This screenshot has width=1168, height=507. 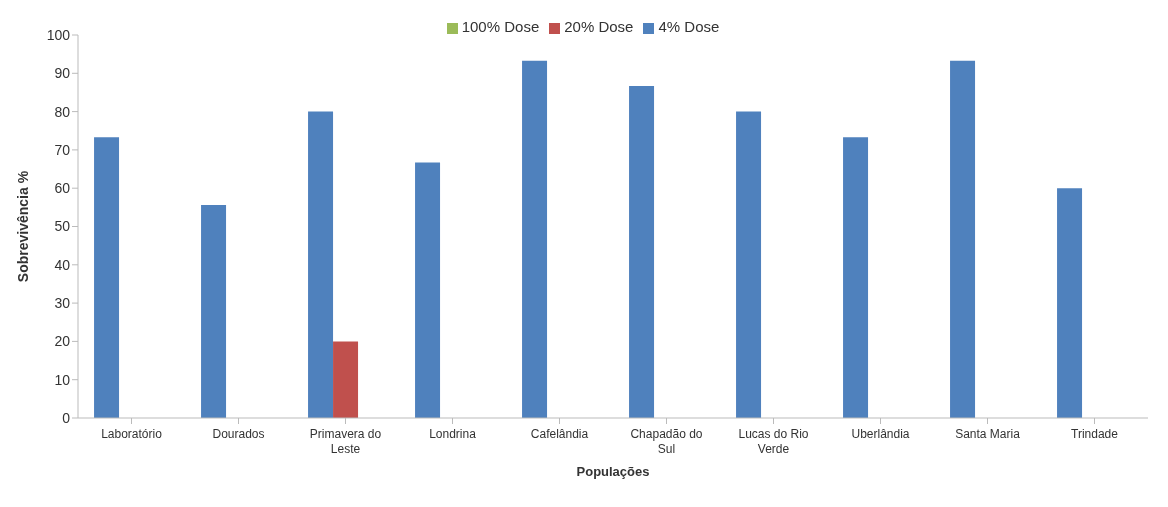 I want to click on legend-label: 4% Dose, so click(x=689, y=26).